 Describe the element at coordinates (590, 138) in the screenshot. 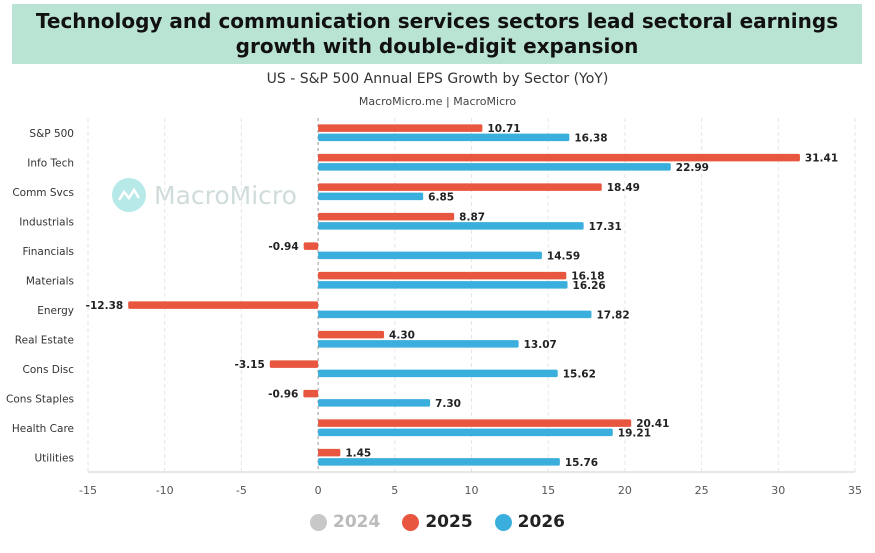

I see `data-label-2026: 16.38` at that location.